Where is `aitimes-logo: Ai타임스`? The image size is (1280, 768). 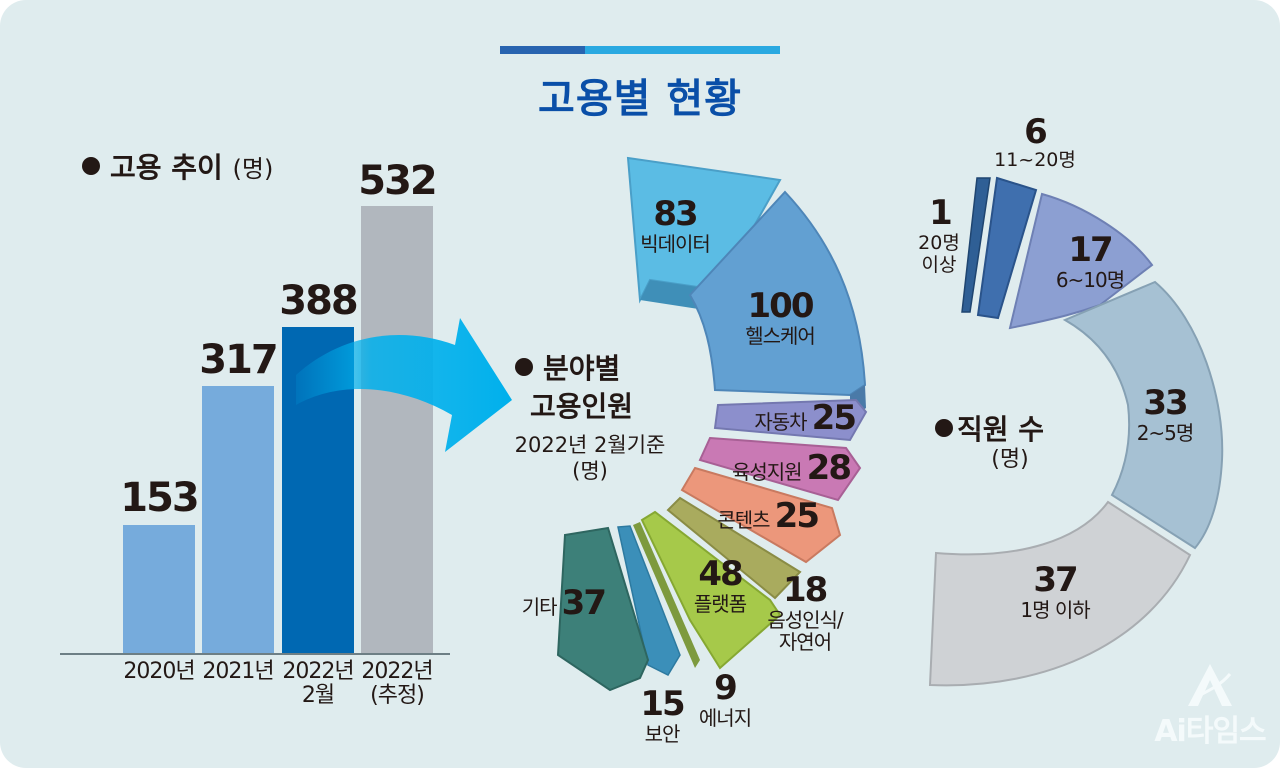 aitimes-logo: Ai타임스 is located at coordinates (1210, 705).